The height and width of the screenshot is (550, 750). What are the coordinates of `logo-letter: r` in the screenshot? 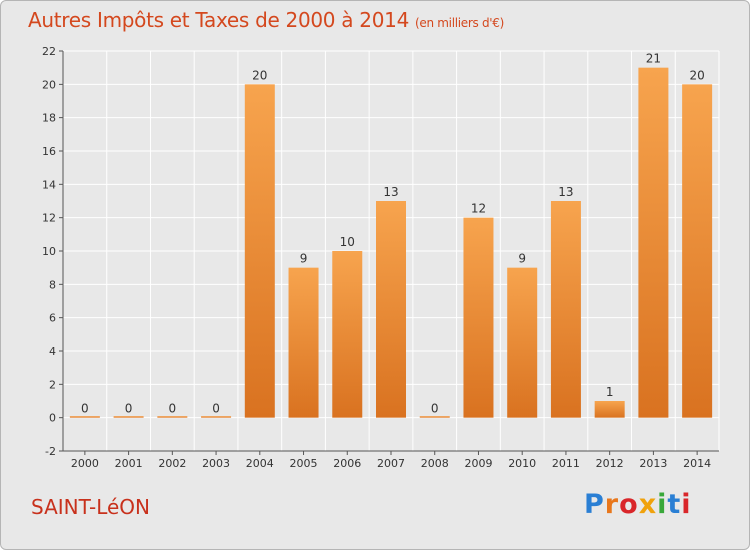 It's located at (612, 504).